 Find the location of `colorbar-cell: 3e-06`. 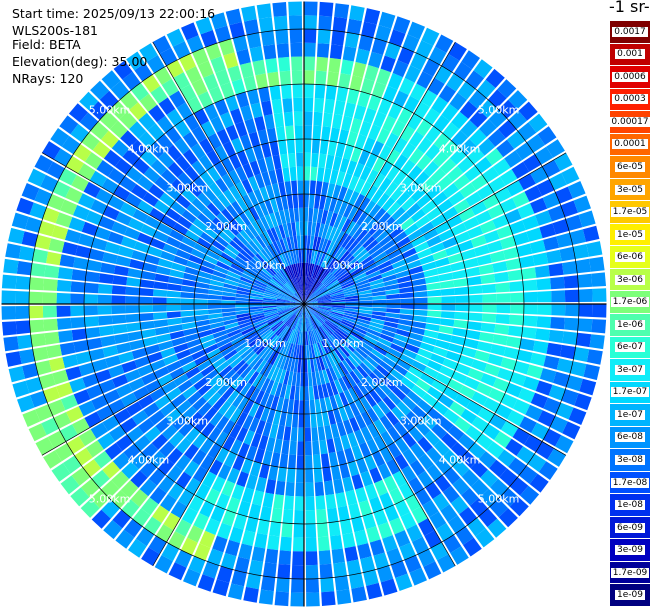

colorbar-cell: 3e-06 is located at coordinates (630, 279).